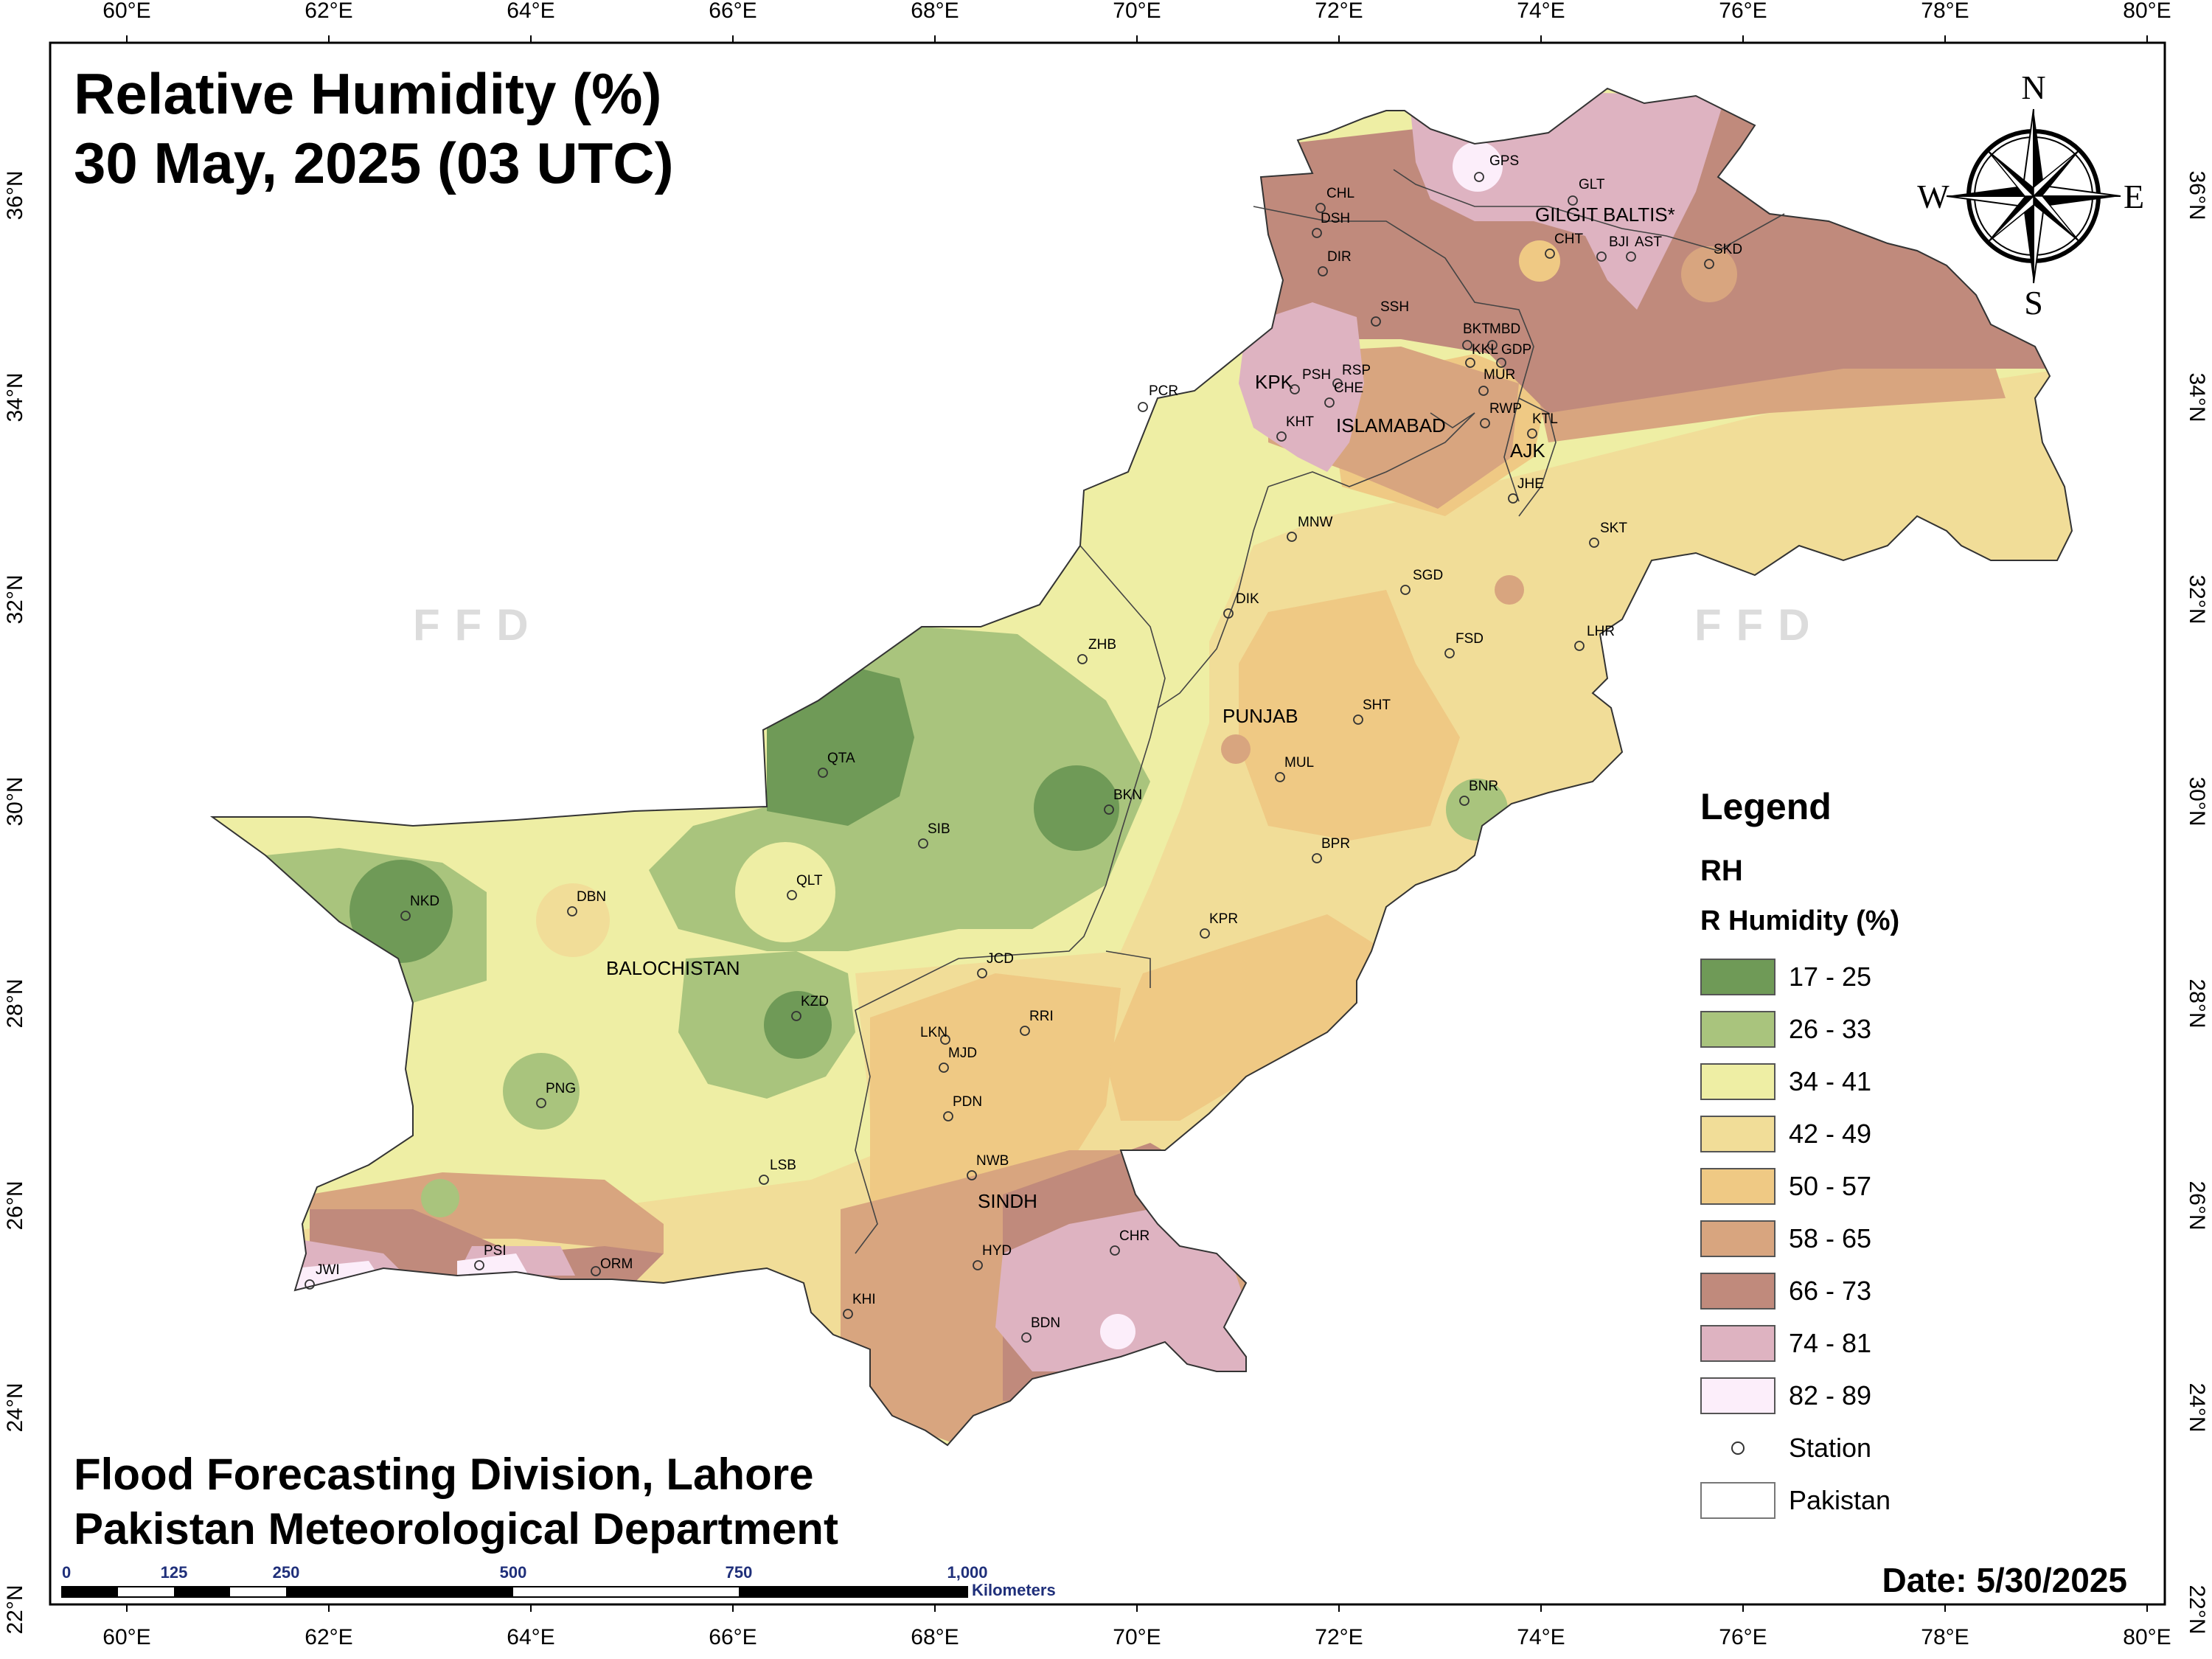 This screenshot has width=2212, height=1659. Describe the element at coordinates (1613, 528) in the screenshot. I see `station-label: SKT` at that location.